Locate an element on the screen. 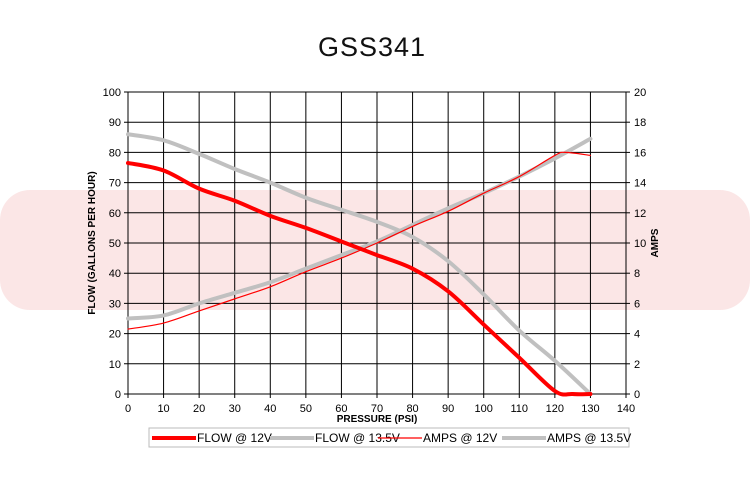 The height and width of the screenshot is (498, 750). x-tick-label: 80 is located at coordinates (412, 409).